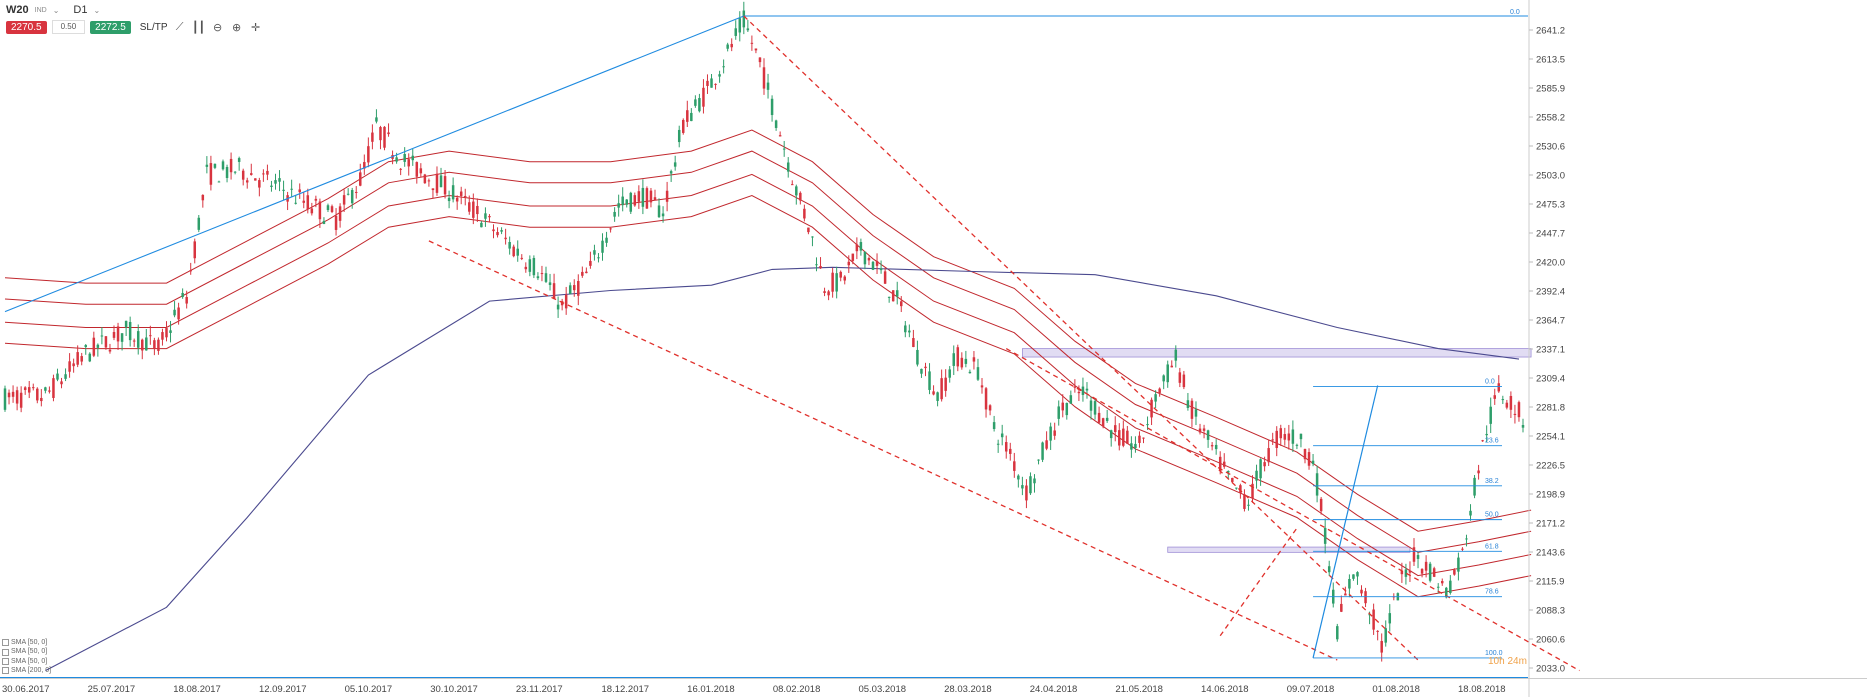 The height and width of the screenshot is (697, 1867). Describe the element at coordinates (1492, 515) in the screenshot. I see `fib-level-label: 50.0` at that location.